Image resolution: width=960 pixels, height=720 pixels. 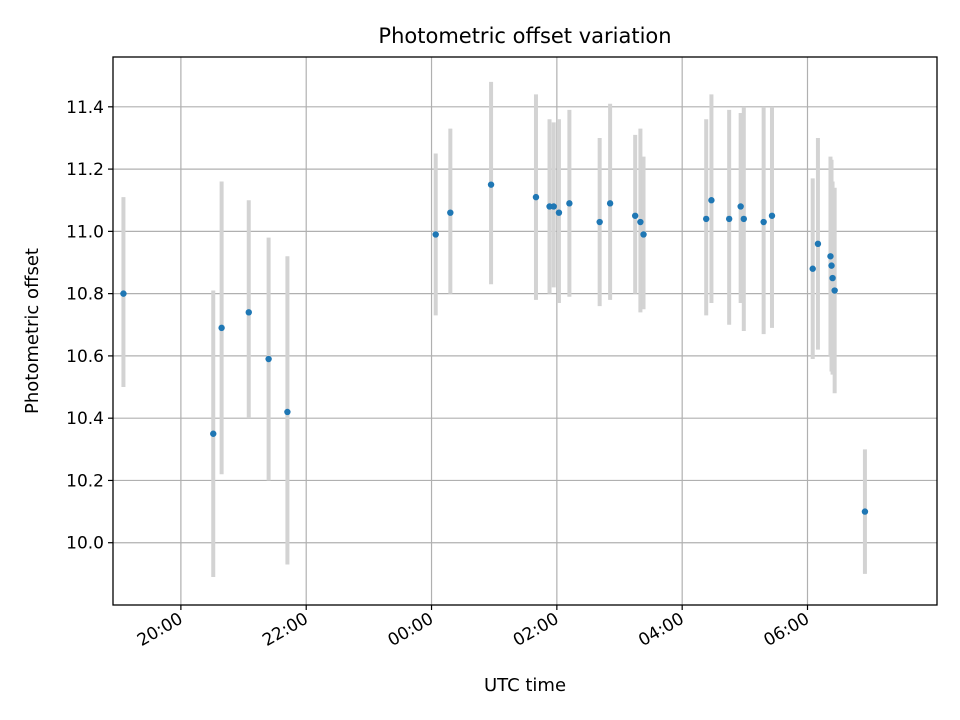 I want to click on y-tick-label: 10.2, so click(x=85, y=481).